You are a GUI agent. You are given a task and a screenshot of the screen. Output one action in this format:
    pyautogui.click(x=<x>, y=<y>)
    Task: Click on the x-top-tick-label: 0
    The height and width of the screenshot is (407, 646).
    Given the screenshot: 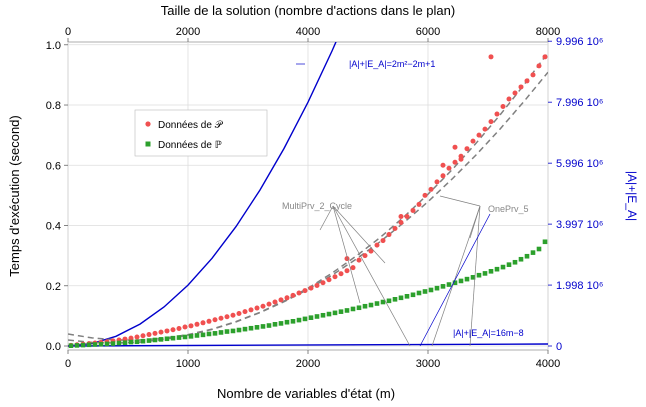 What is the action you would take?
    pyautogui.click(x=68, y=32)
    